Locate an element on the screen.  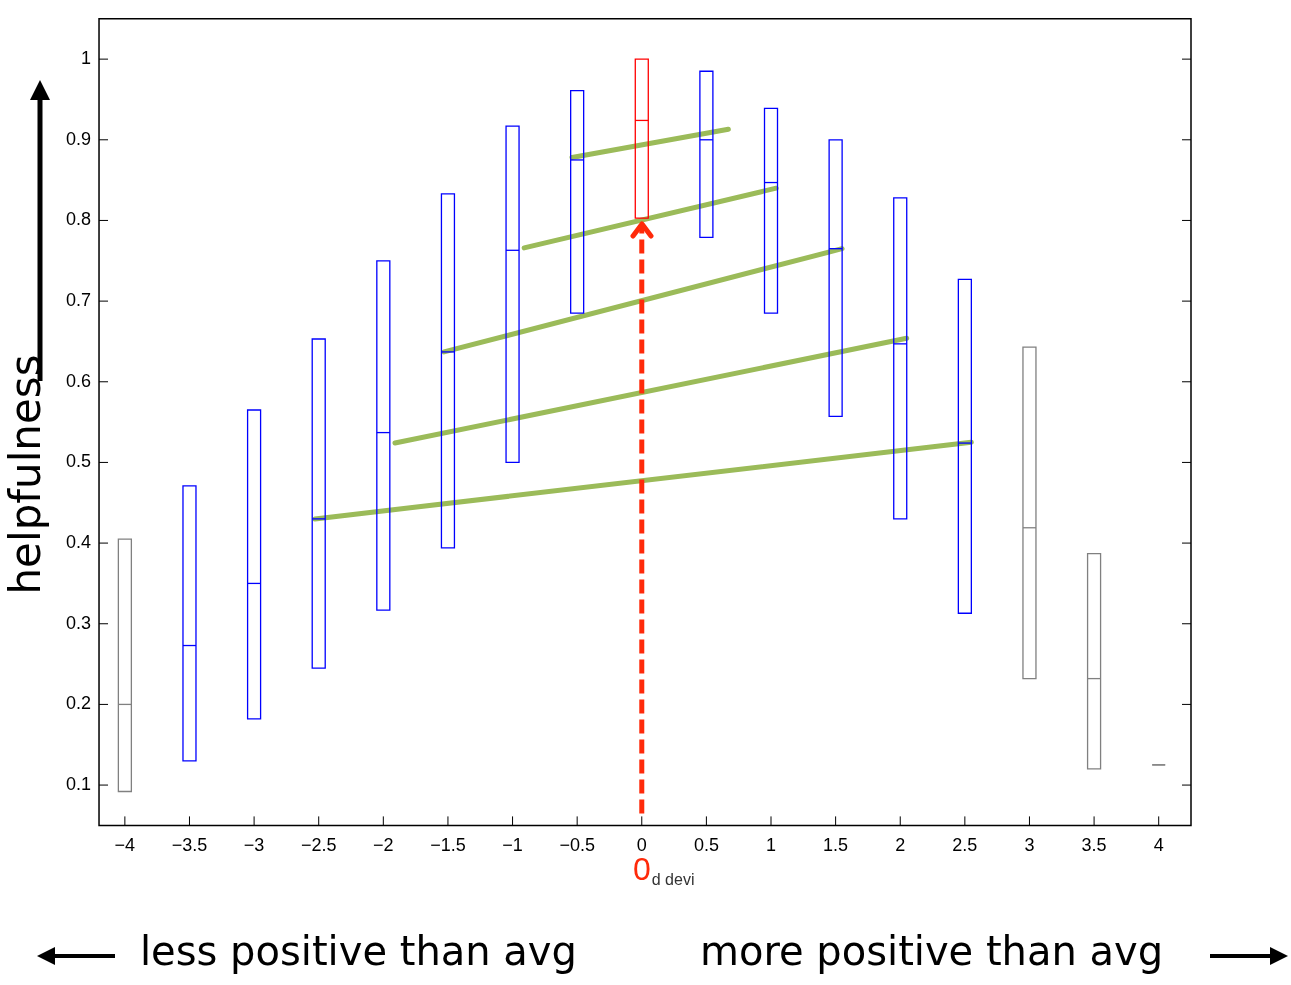
y-tick-label: 0.5 is located at coordinates (78, 461).